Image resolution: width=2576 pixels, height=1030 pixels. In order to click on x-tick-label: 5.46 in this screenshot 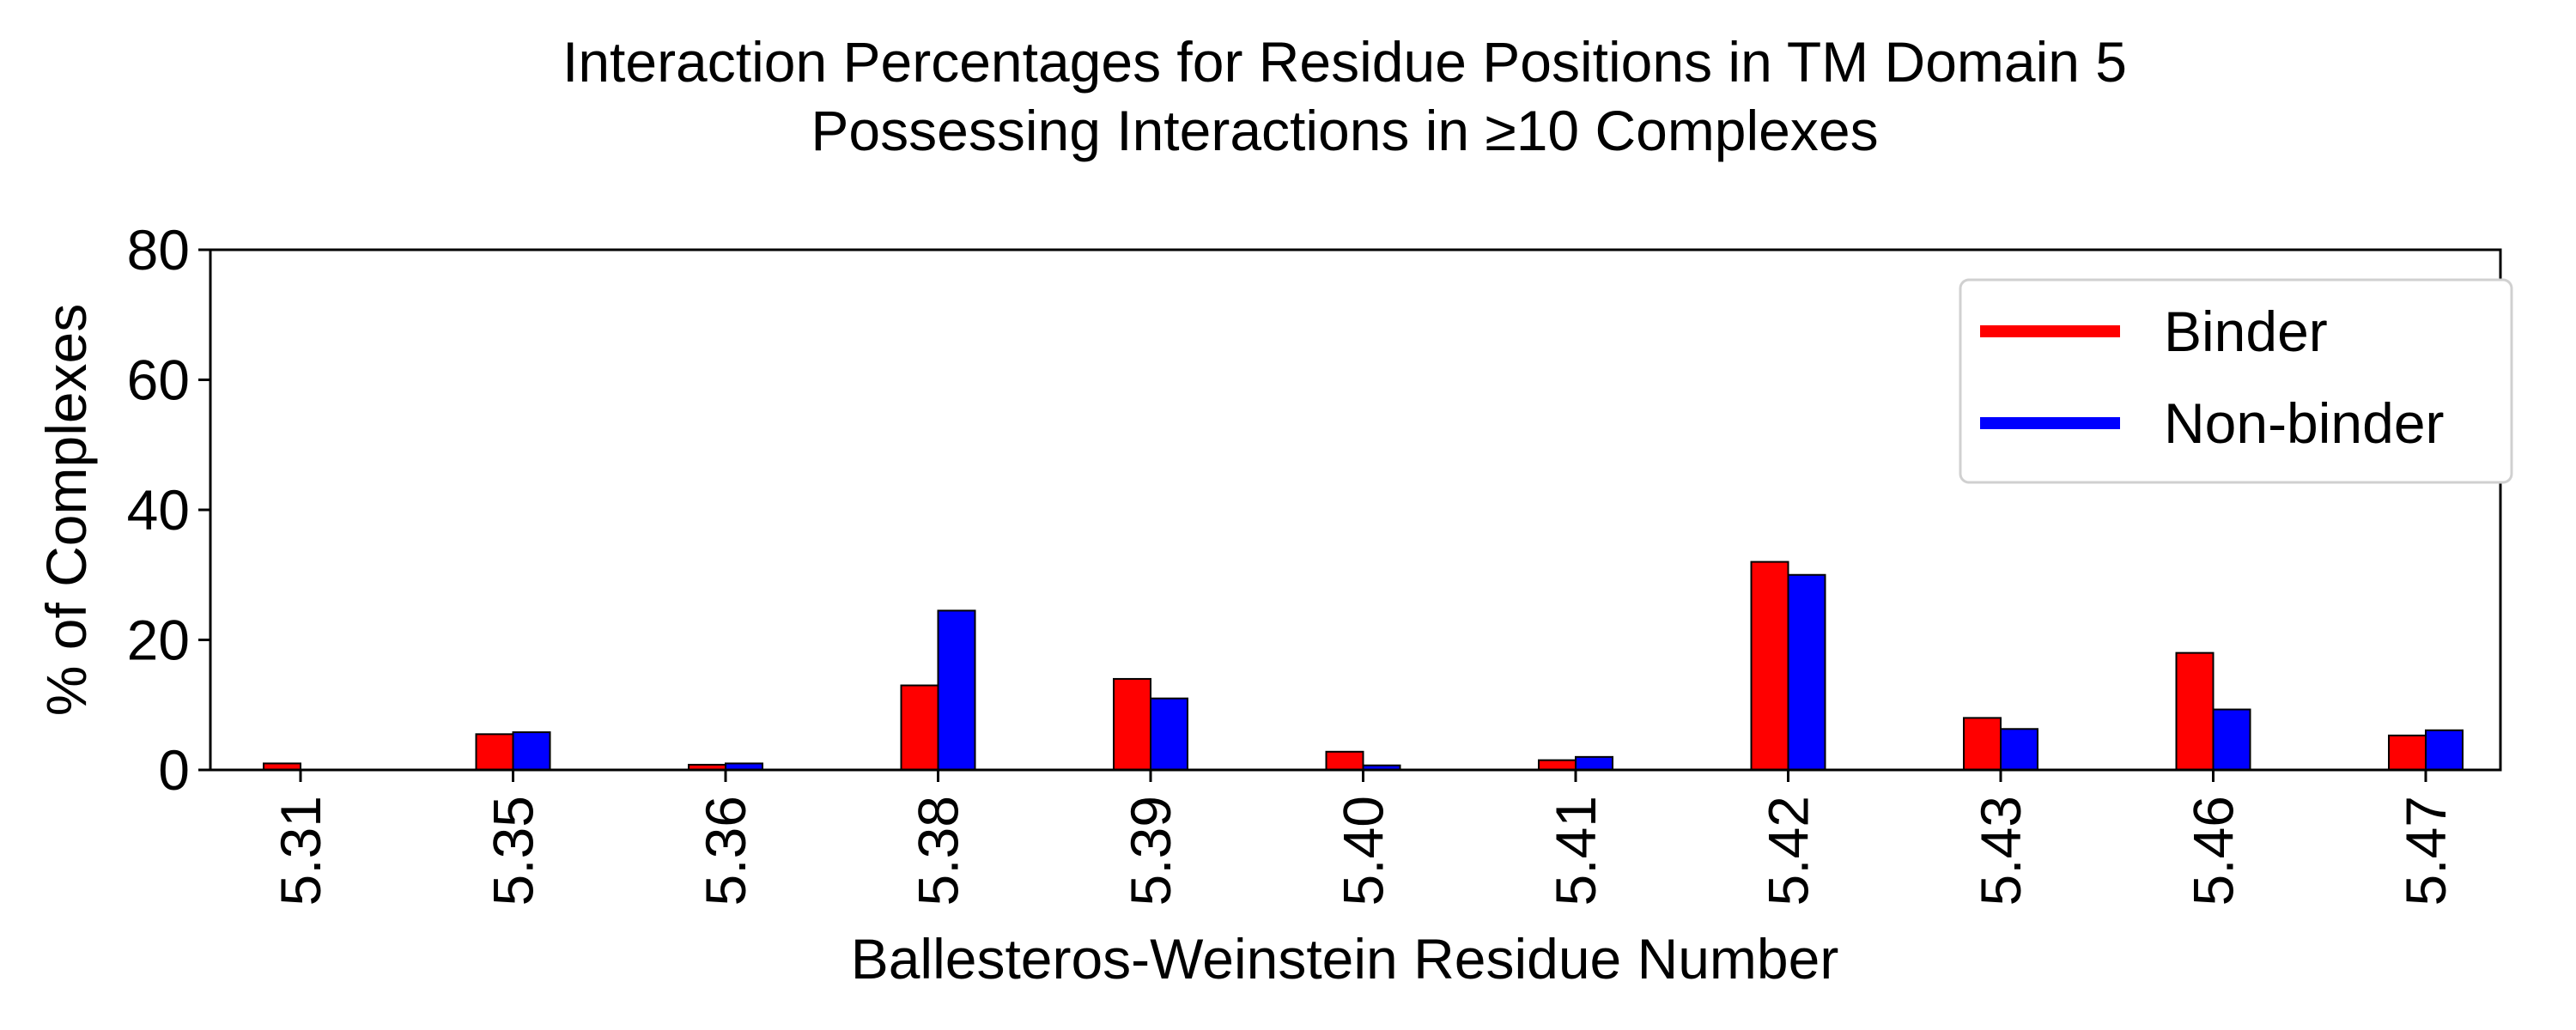, I will do `click(2214, 851)`.